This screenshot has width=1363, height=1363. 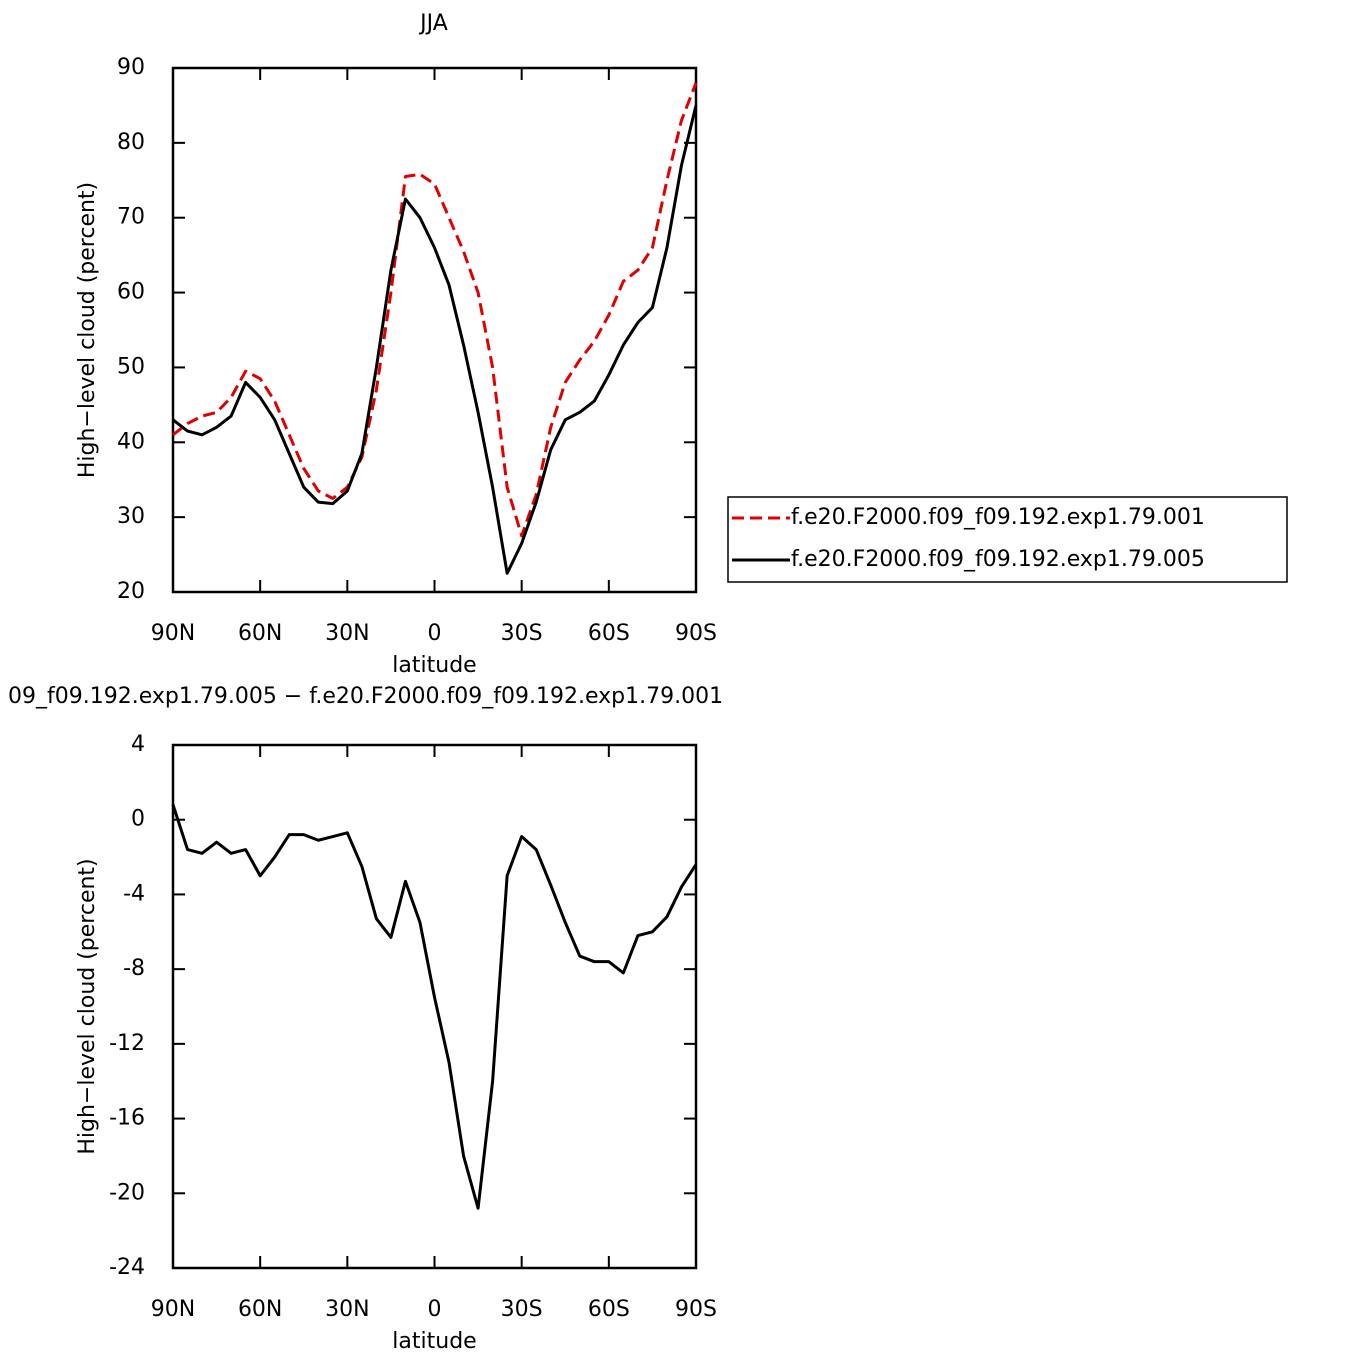 What do you see at coordinates (127, 1192) in the screenshot?
I see `y-tick-label: -20` at bounding box center [127, 1192].